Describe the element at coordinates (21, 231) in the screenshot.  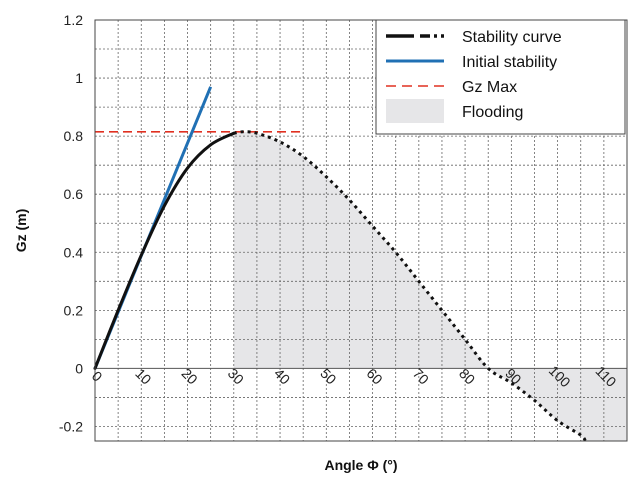
I see `y-axis-label: Gz (m)` at that location.